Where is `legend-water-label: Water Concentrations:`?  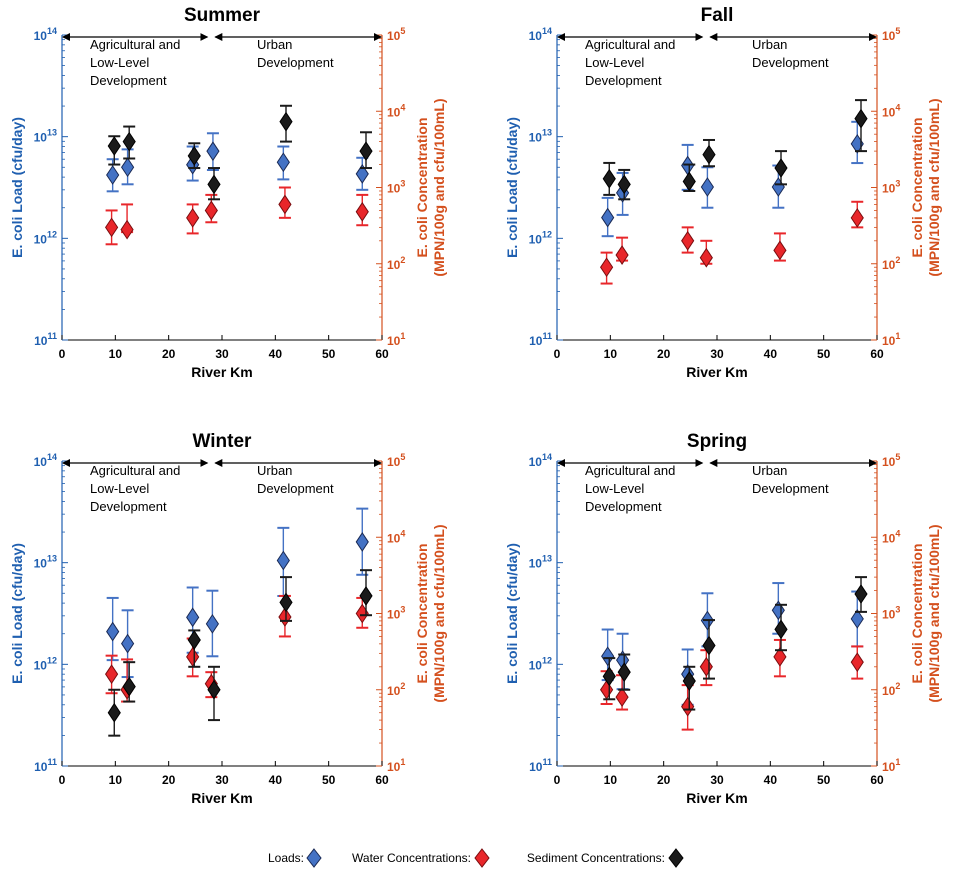
legend-water-label: Water Concentrations: is located at coordinates (411, 858).